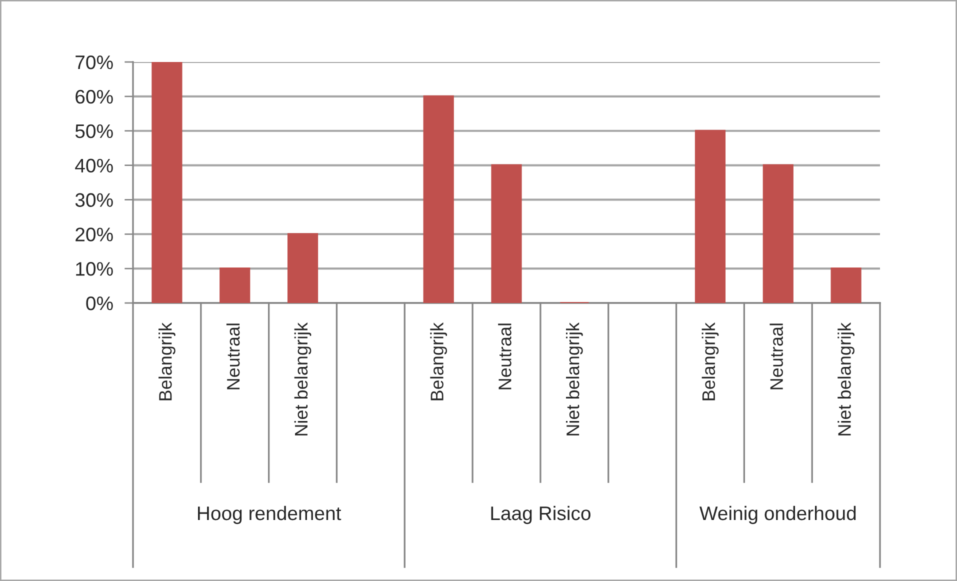 This screenshot has width=957, height=581. I want to click on y-tick-label: 10%, so click(94, 269).